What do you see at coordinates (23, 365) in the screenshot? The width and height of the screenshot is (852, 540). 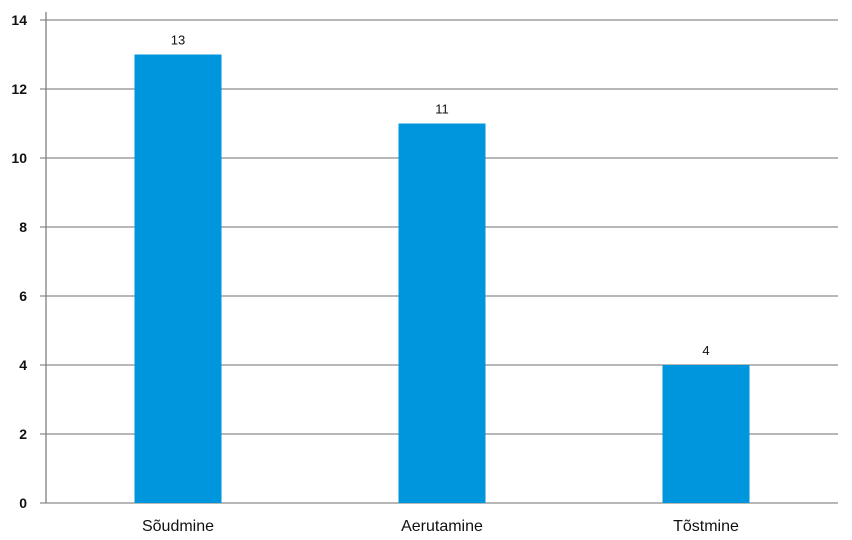 I see `y-tick-label: 4` at bounding box center [23, 365].